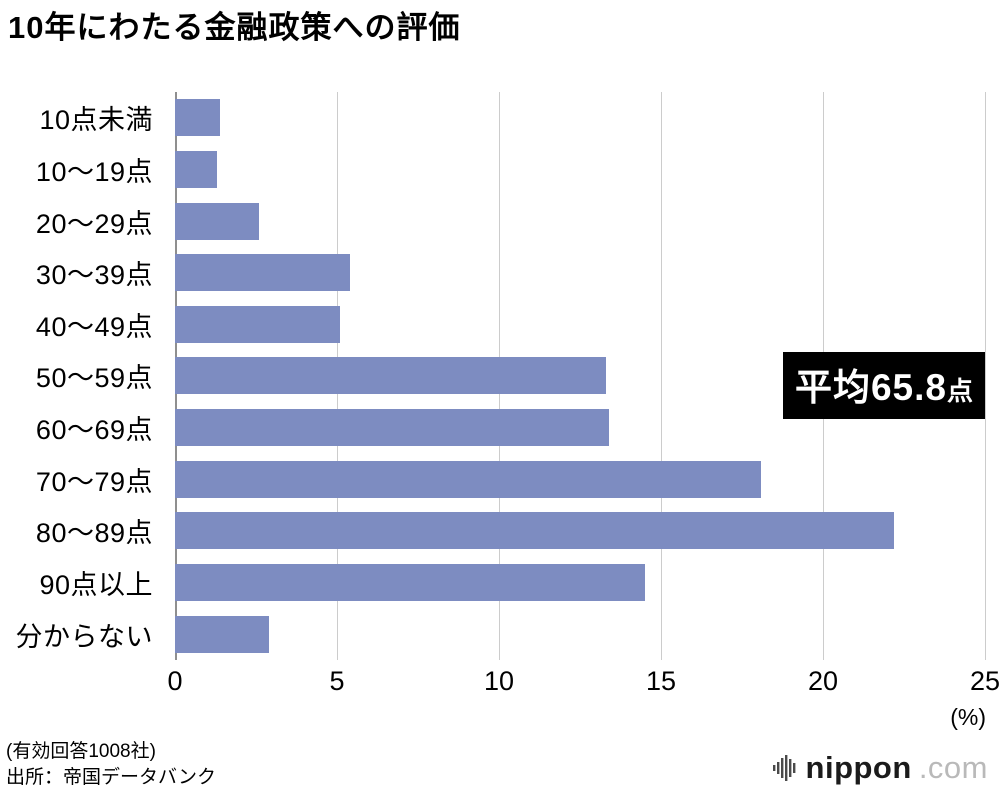  Describe the element at coordinates (94, 275) in the screenshot. I see `y-axis-label: 30〜39点` at that location.